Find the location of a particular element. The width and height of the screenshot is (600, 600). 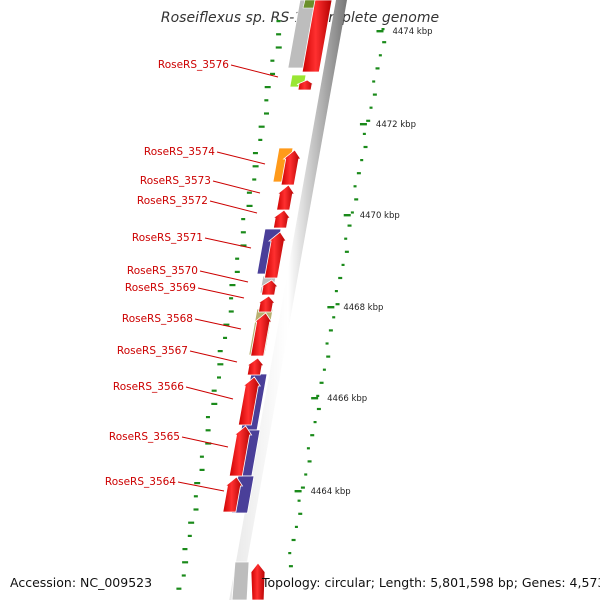

gene-label: RoseRS_3574 is located at coordinates (179, 152).